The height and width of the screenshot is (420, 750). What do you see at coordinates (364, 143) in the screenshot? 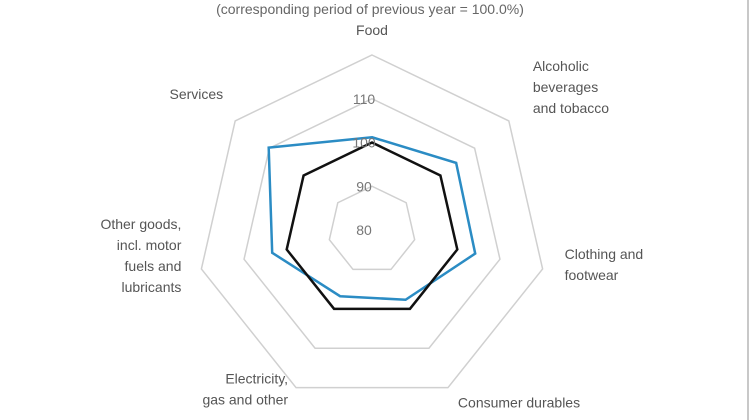
I see `tick-label-100: 100` at bounding box center [364, 143].